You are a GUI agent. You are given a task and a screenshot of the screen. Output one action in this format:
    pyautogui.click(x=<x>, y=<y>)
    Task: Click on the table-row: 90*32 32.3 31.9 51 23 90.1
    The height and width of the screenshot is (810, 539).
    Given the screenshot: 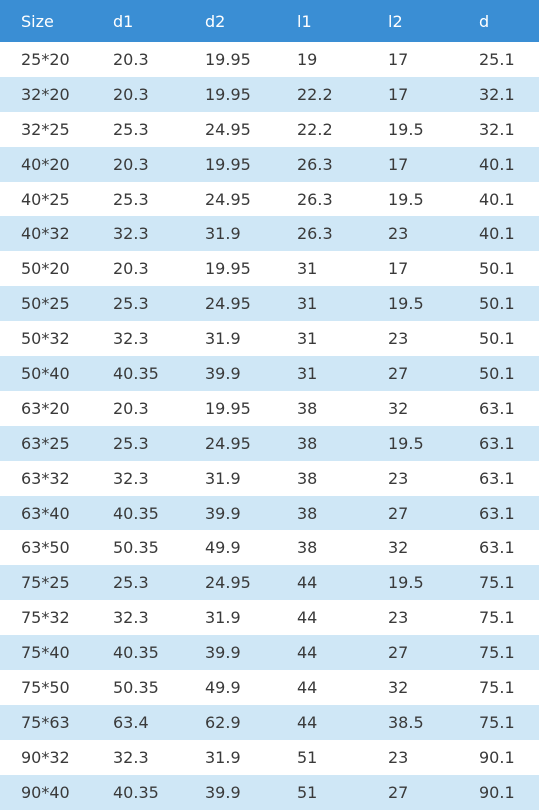 What is the action you would take?
    pyautogui.click(x=269, y=757)
    